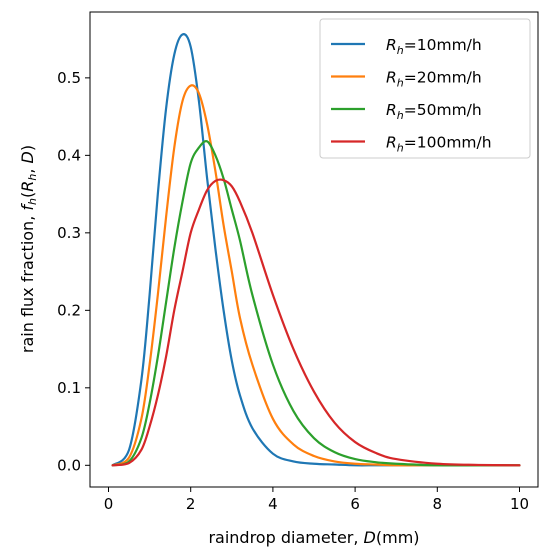 This screenshot has height=554, width=550. Describe the element at coordinates (69, 155) in the screenshot. I see `y-tick-label: 0.4` at that location.